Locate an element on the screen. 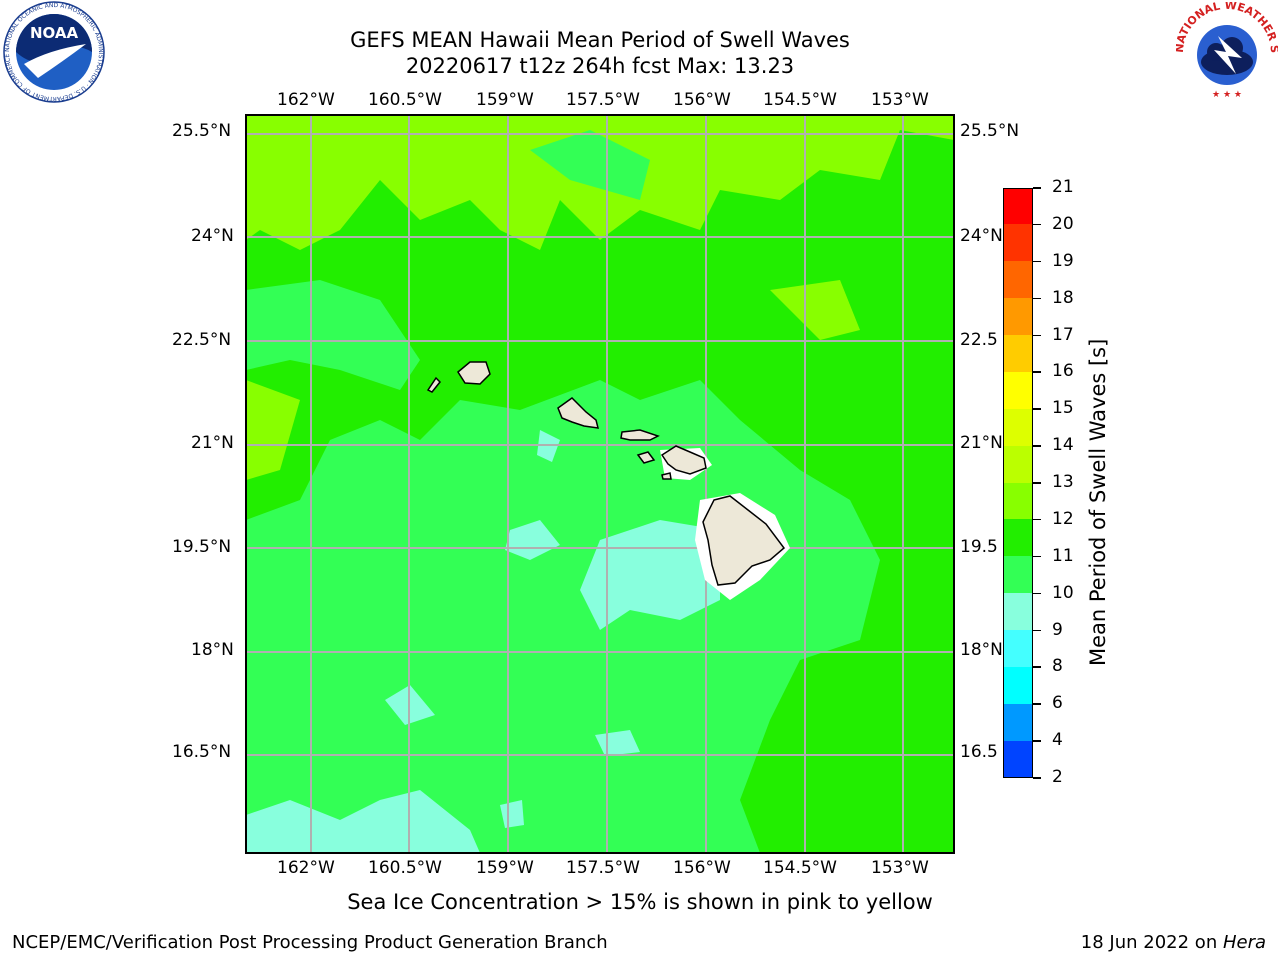 The width and height of the screenshot is (1280, 960). lon-label-top: 162°W is located at coordinates (306, 100).